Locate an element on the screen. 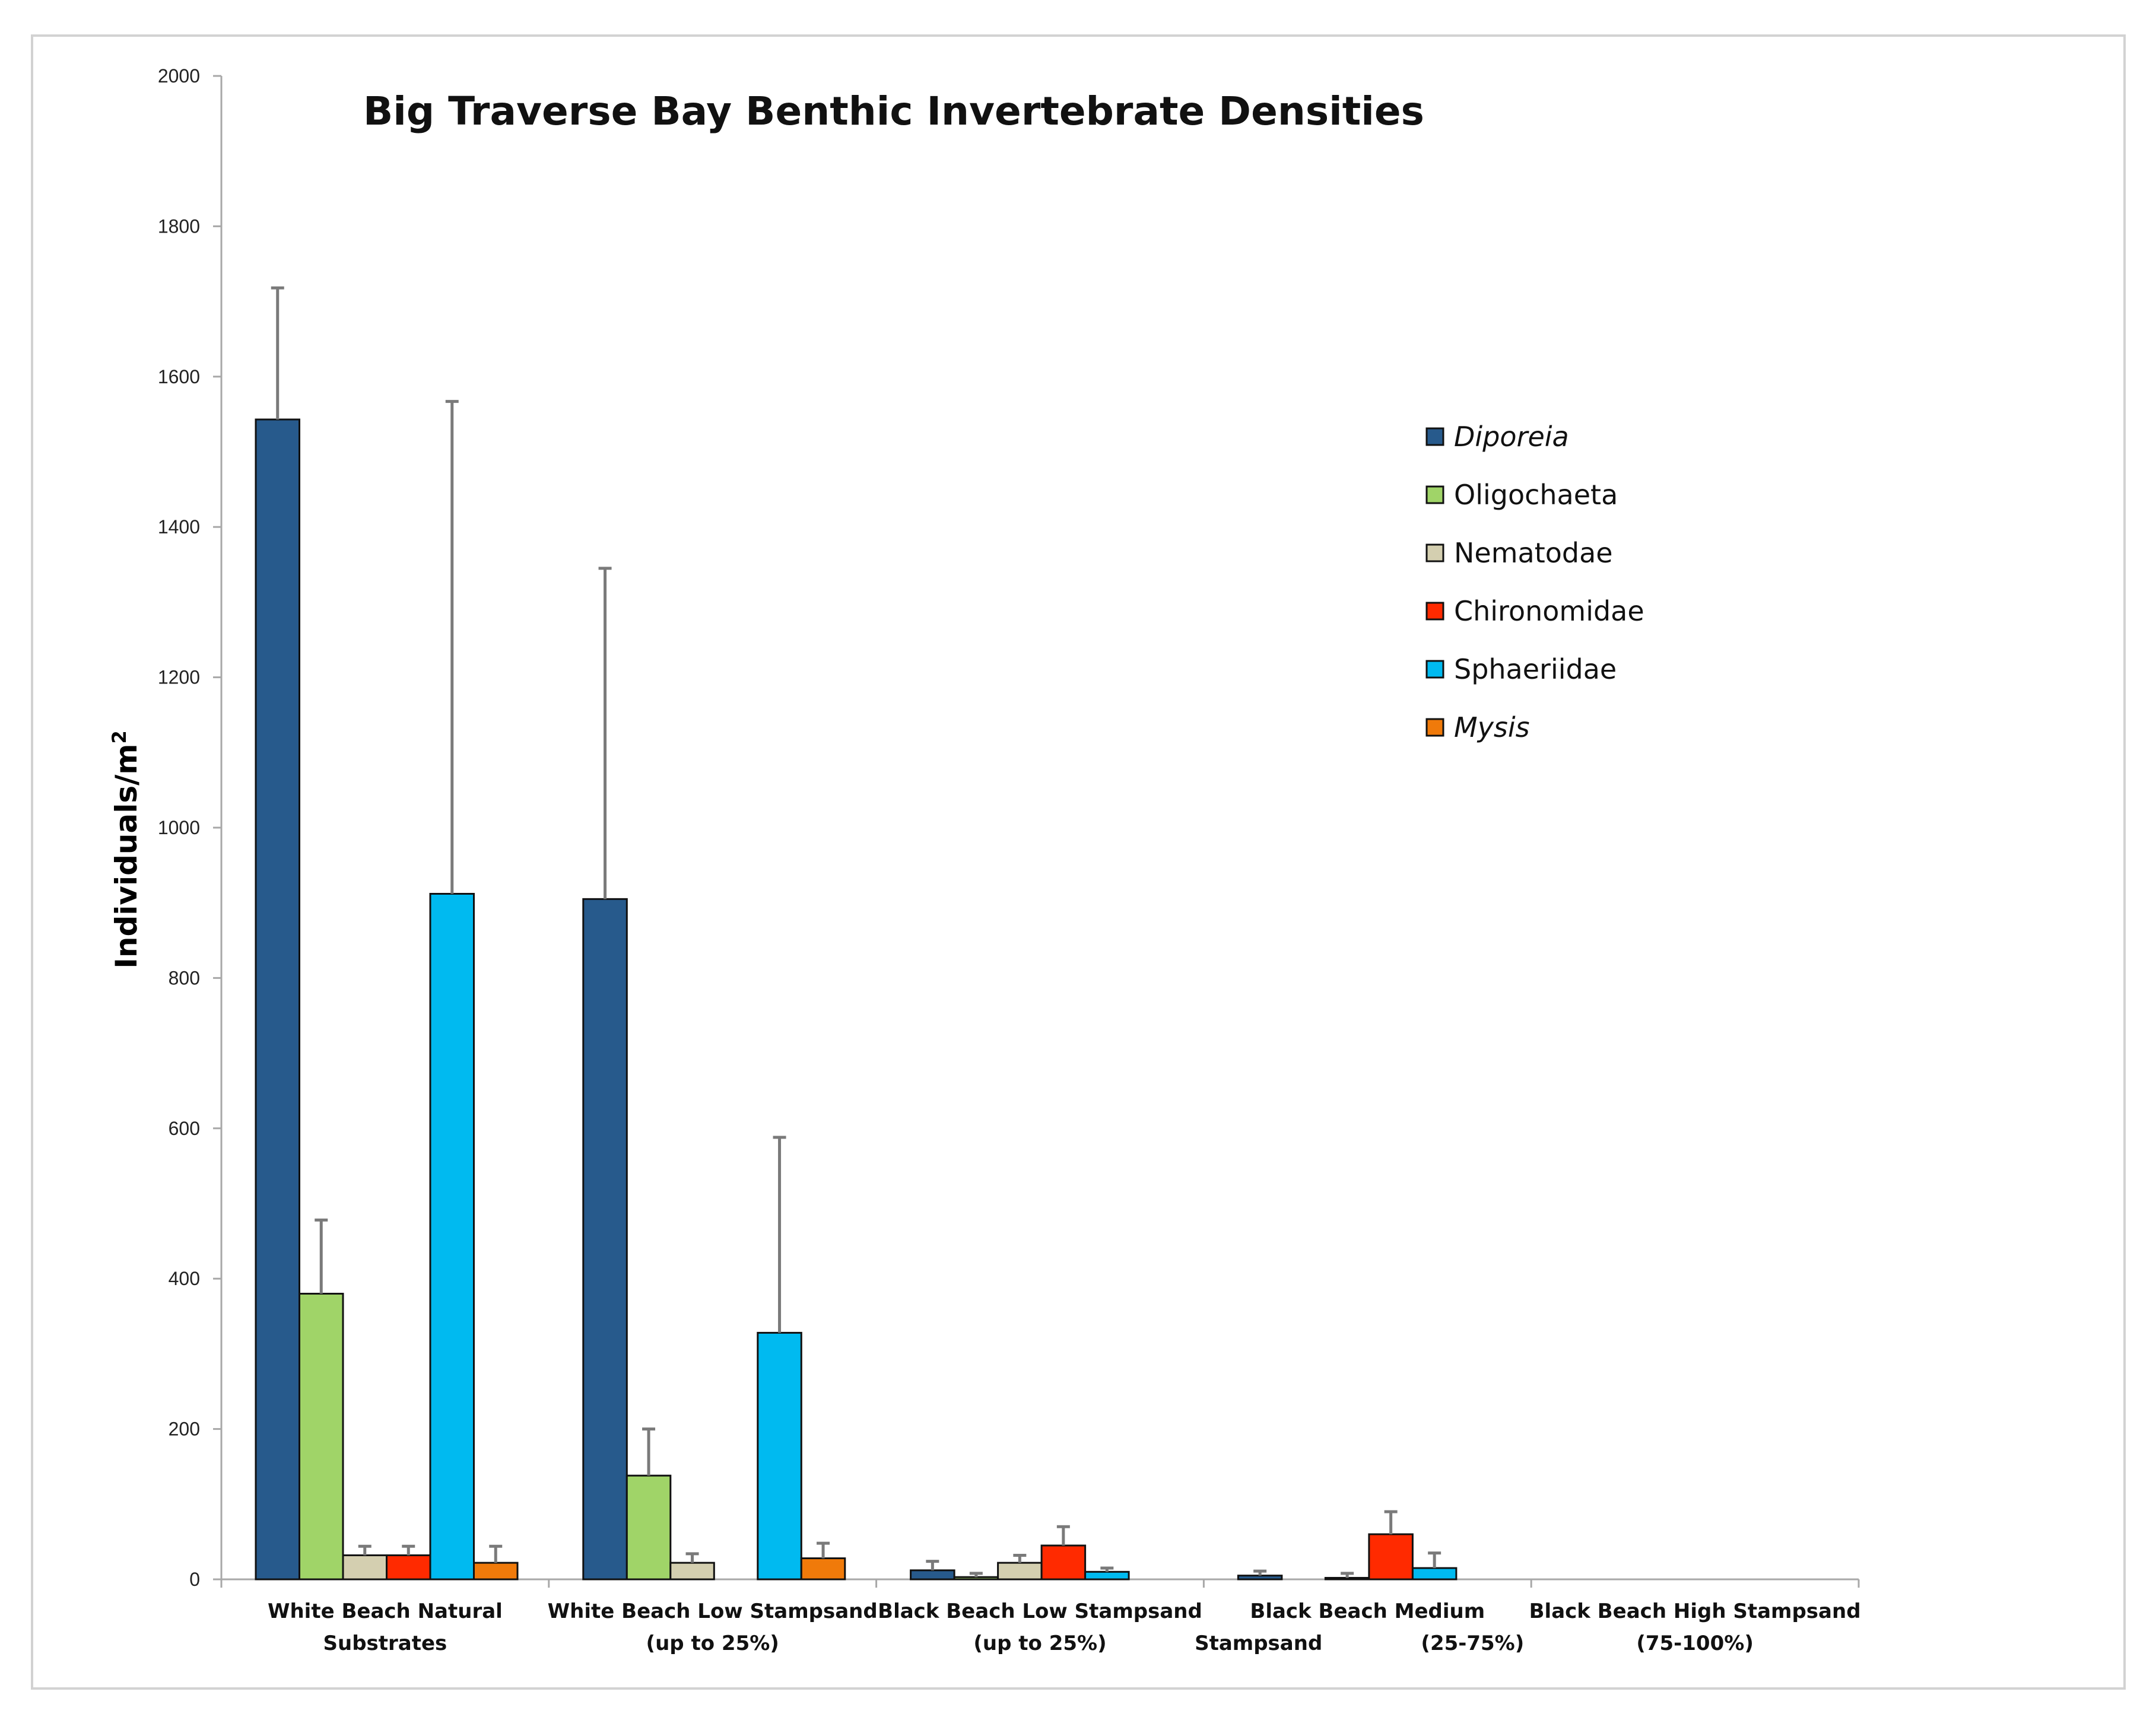 The image size is (2156, 1733). legend-swatch-oligochaeta is located at coordinates (1434, 494).